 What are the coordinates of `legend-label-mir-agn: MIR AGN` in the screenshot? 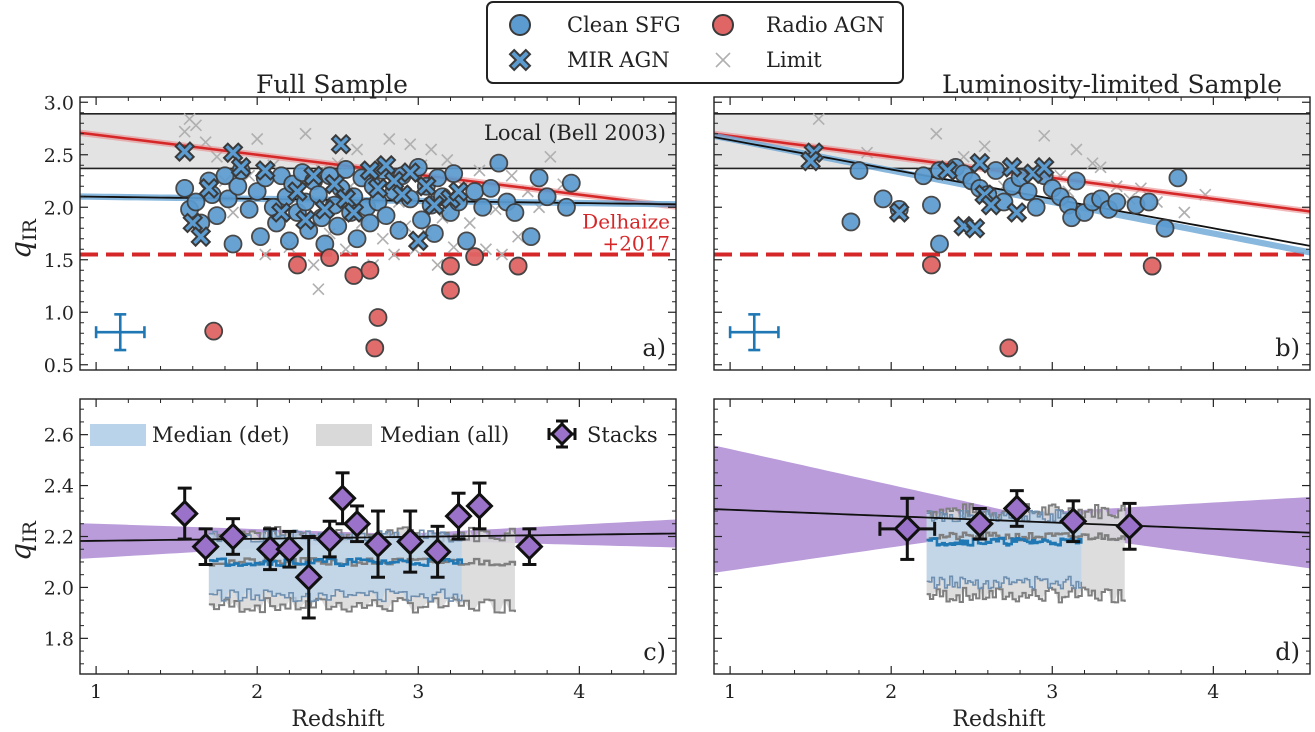 It's located at (618, 60).